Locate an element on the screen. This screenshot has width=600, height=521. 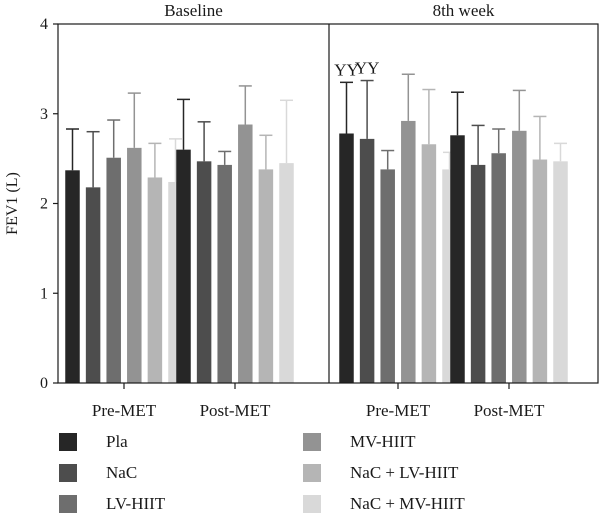
legend-item: NaC + LV-HIIT is located at coordinates (380, 473).